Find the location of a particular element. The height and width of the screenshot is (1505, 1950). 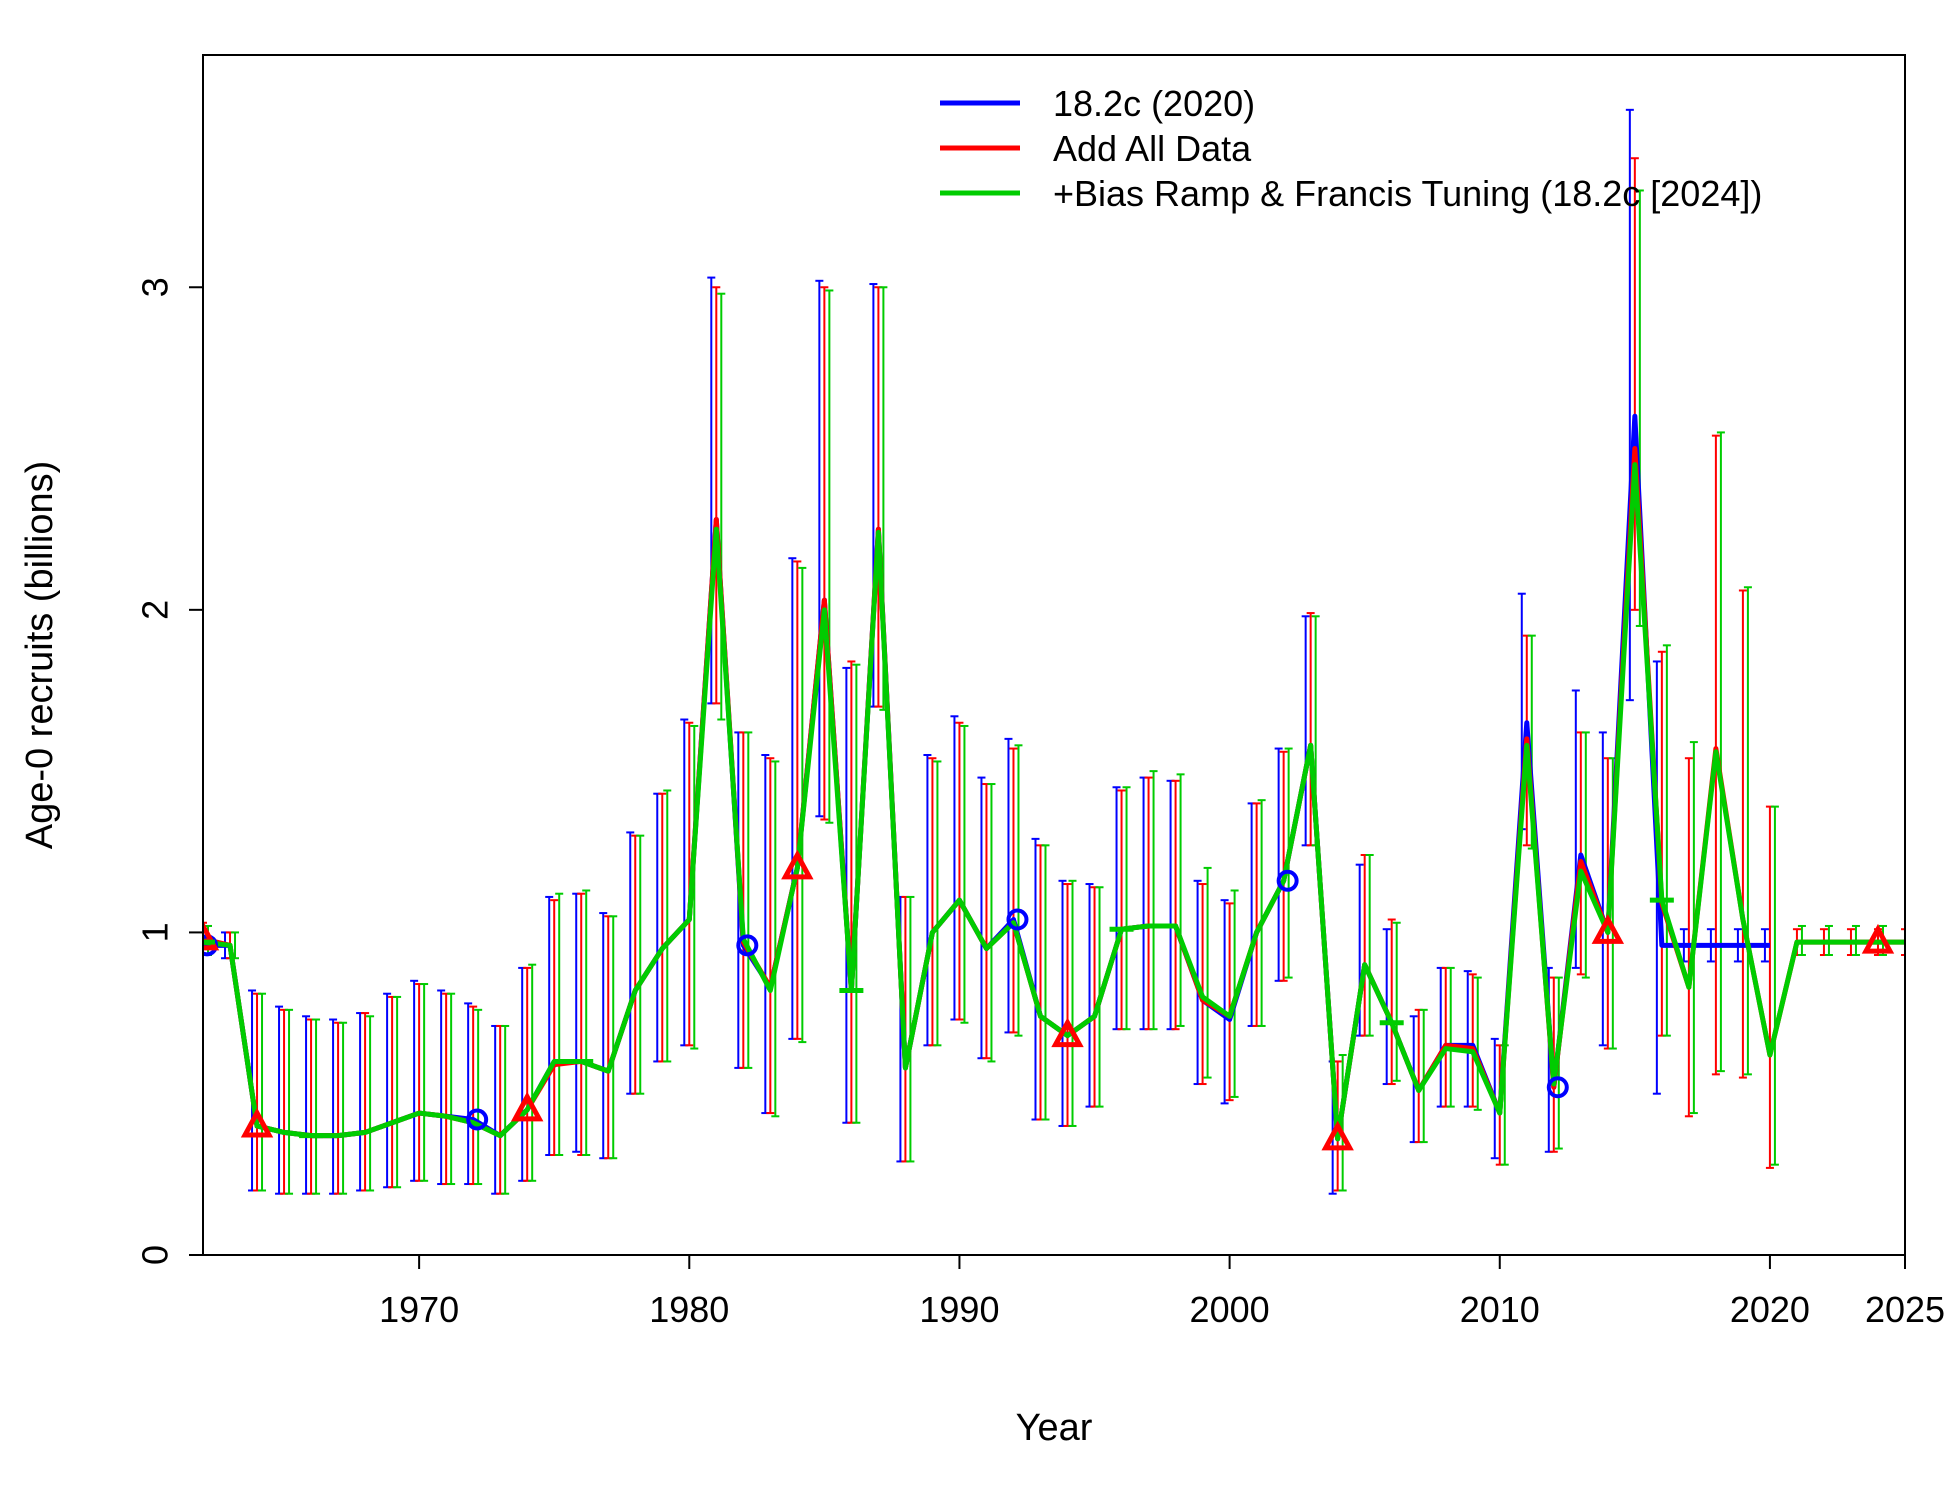

y-tick-label: 1 is located at coordinates (155, 932).